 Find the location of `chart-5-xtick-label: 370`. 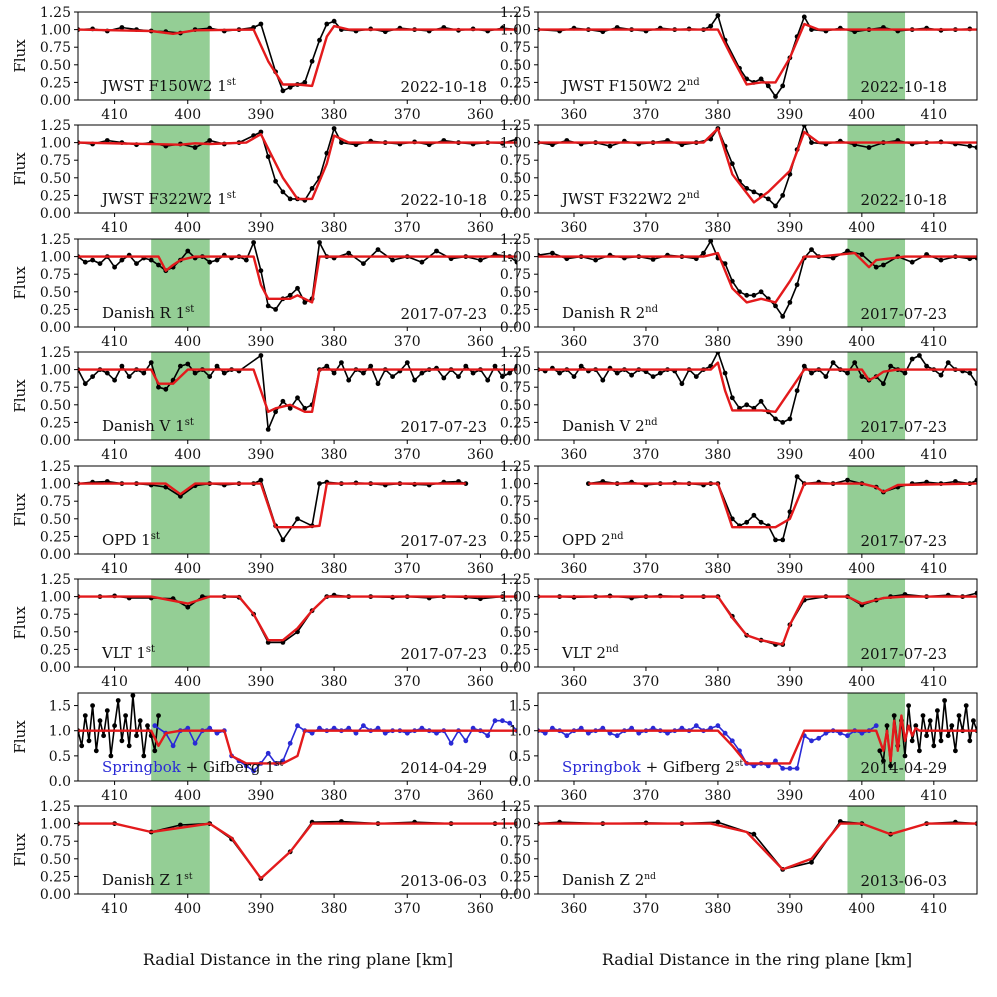

chart-5-xtick-label: 370 is located at coordinates (407, 342).